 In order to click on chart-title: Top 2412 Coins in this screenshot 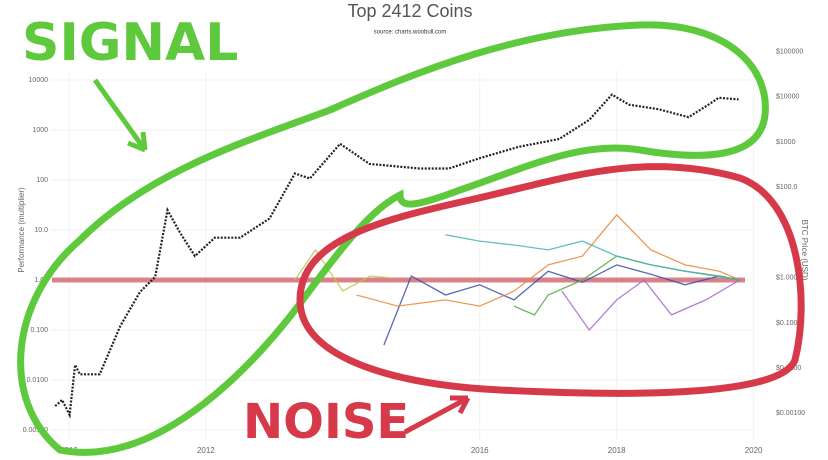, I will do `click(409, 11)`.